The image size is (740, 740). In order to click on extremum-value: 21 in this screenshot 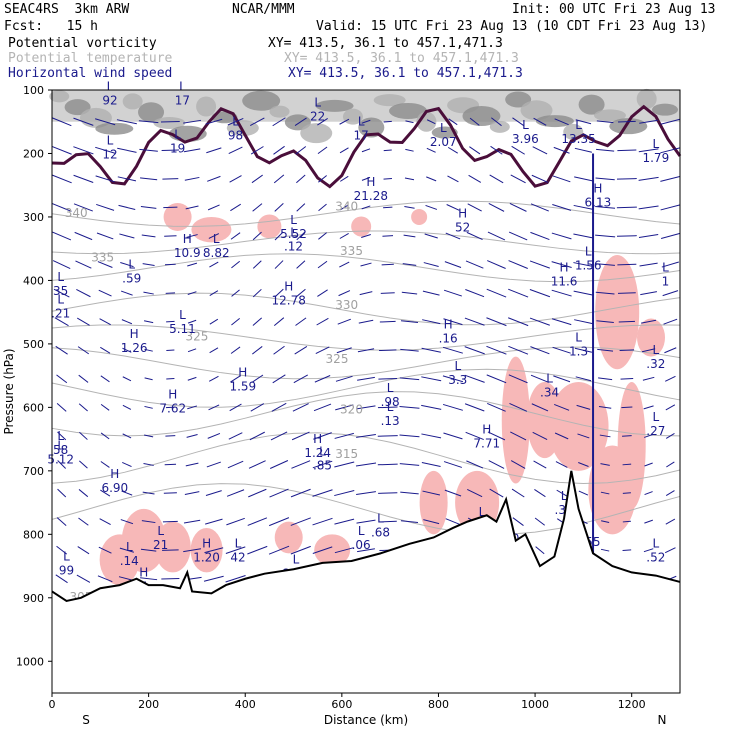, I will do `click(160, 545)`.